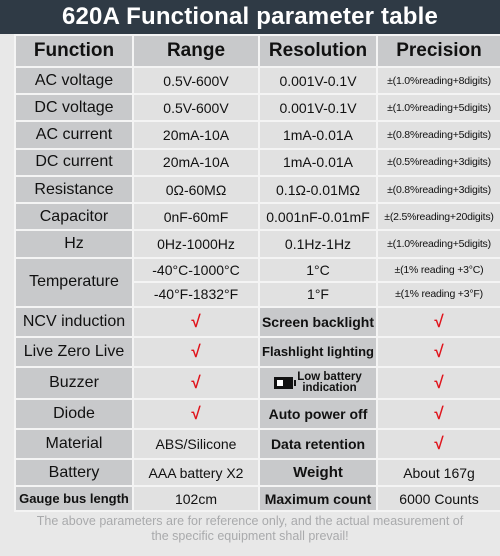  What do you see at coordinates (318, 244) in the screenshot?
I see `resolution-cell: 0.1Hz-1Hz` at bounding box center [318, 244].